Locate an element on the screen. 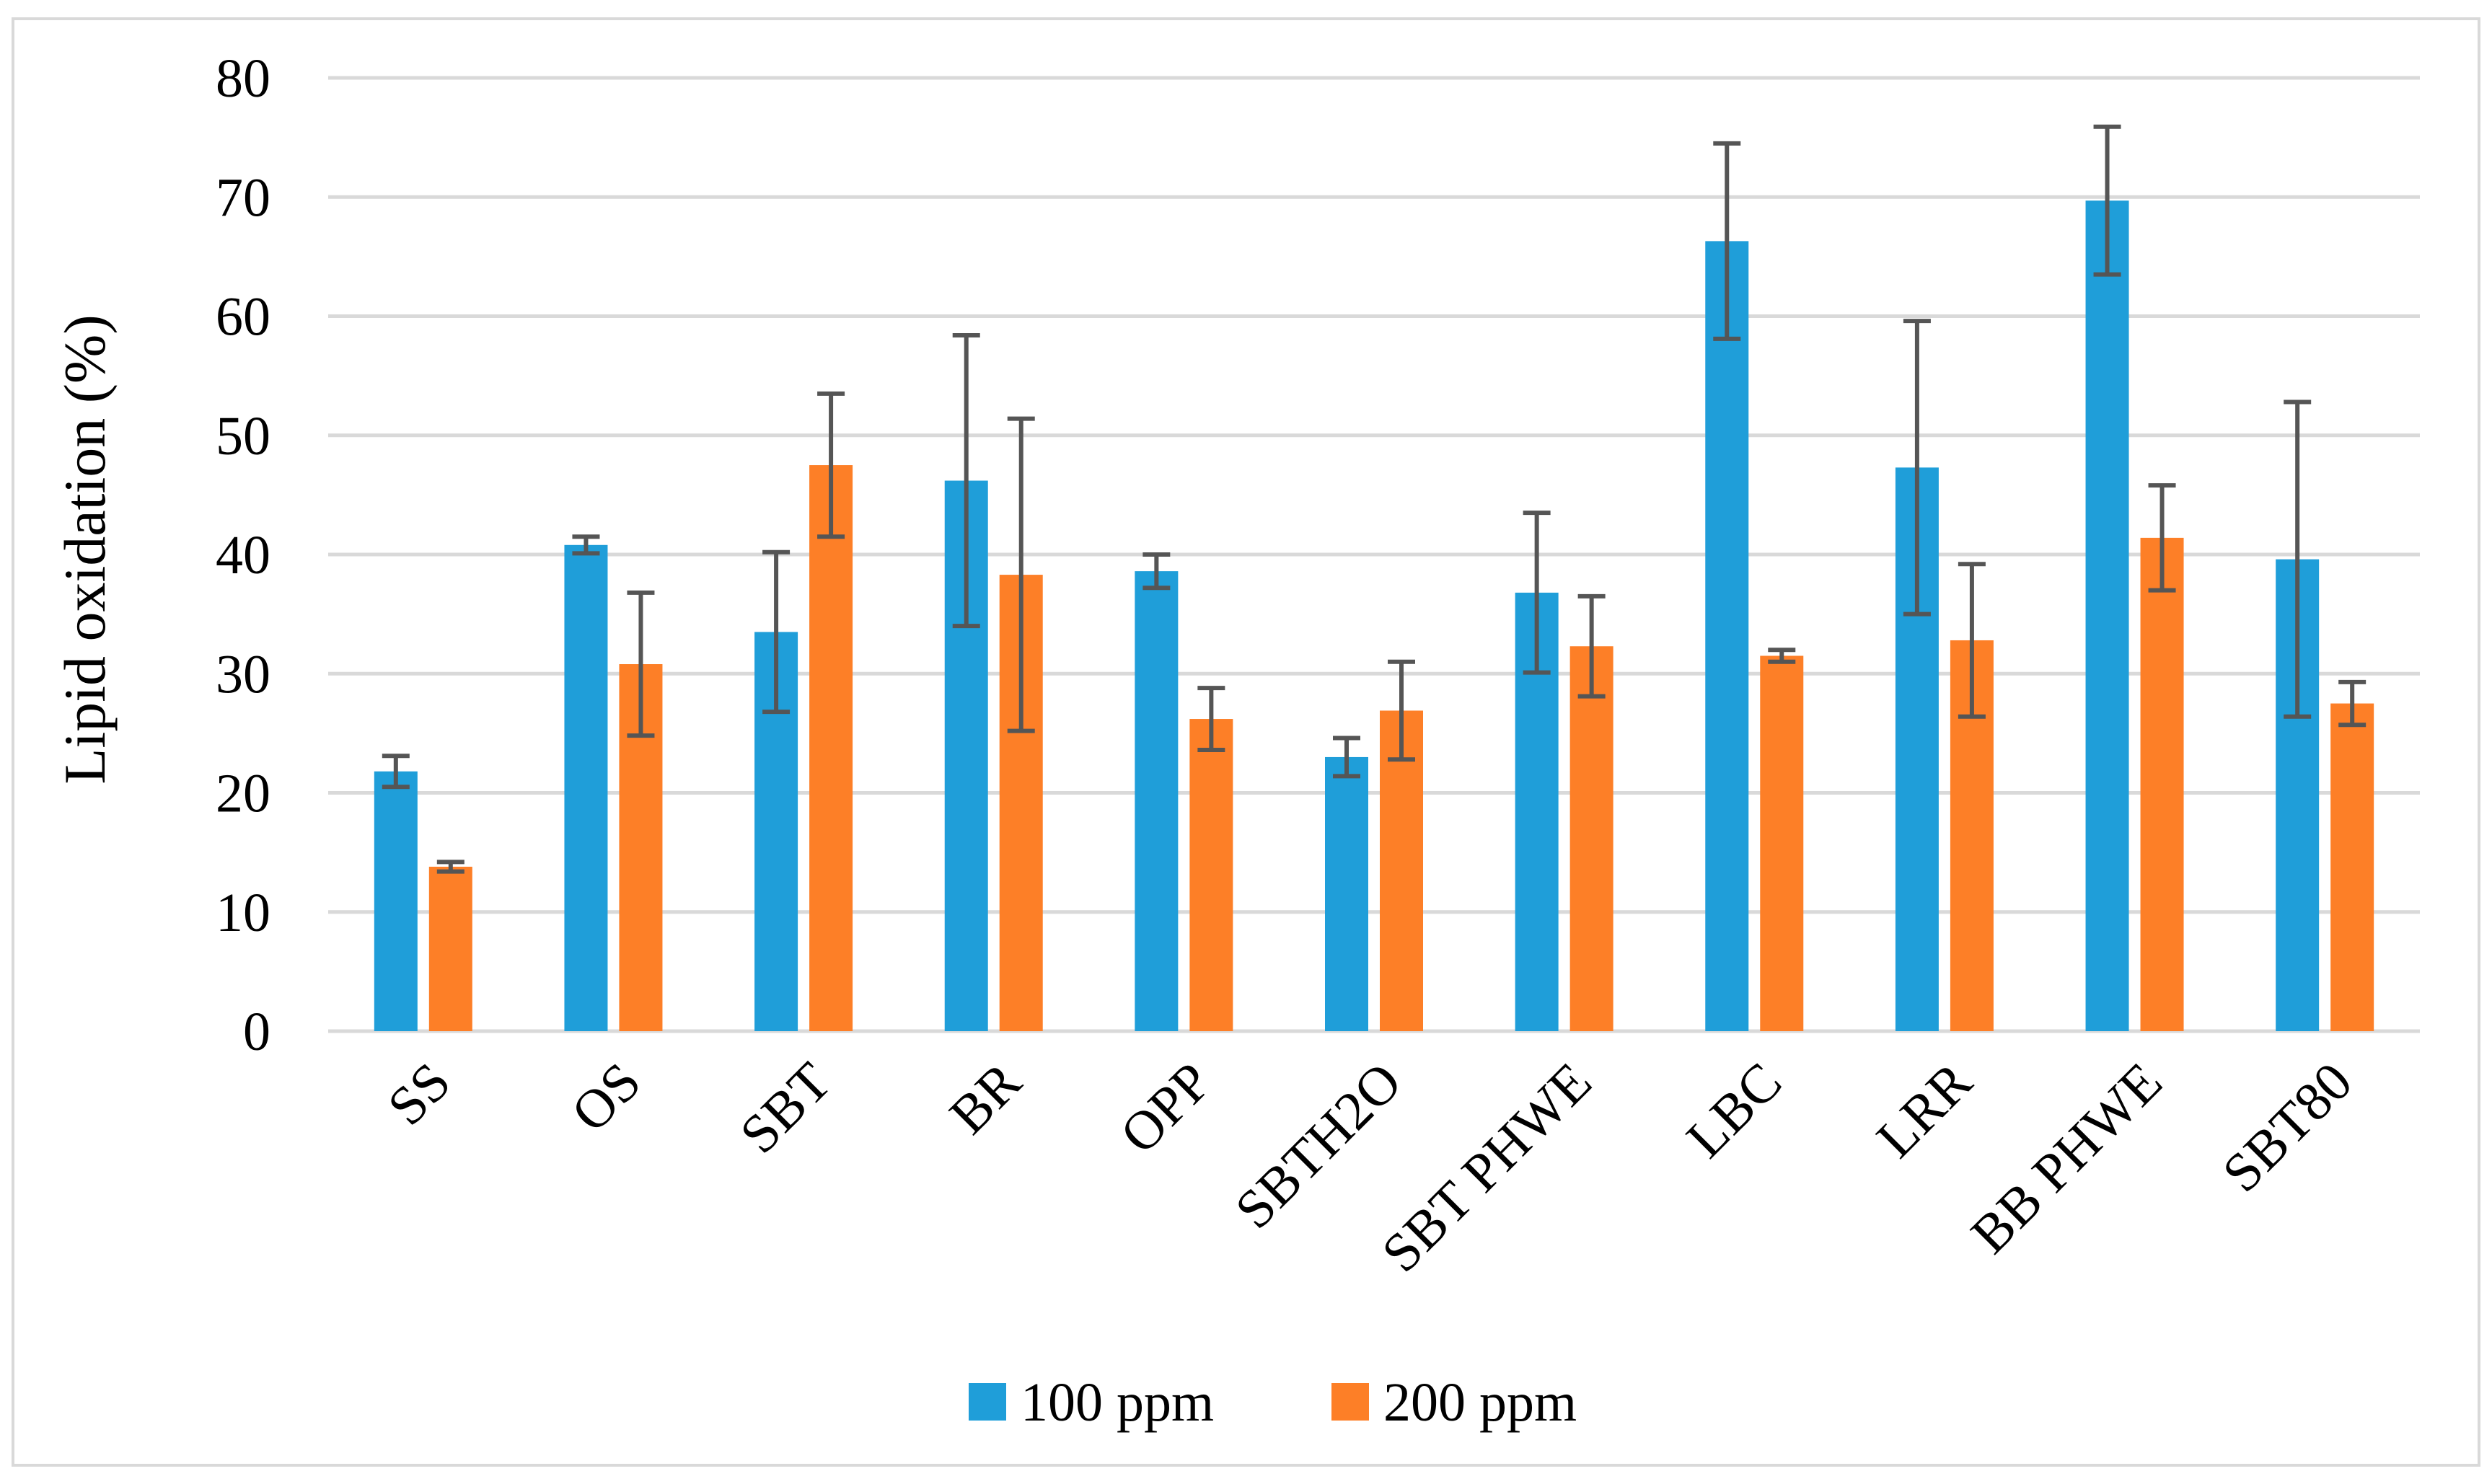 This screenshot has height=1484, width=2492. y-tick-label: 60 is located at coordinates (243, 317).